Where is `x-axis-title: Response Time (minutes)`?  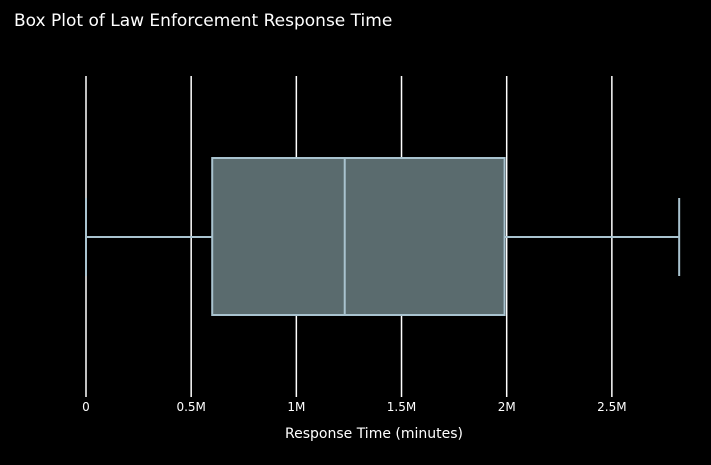
x-axis-title: Response Time (minutes) is located at coordinates (374, 434).